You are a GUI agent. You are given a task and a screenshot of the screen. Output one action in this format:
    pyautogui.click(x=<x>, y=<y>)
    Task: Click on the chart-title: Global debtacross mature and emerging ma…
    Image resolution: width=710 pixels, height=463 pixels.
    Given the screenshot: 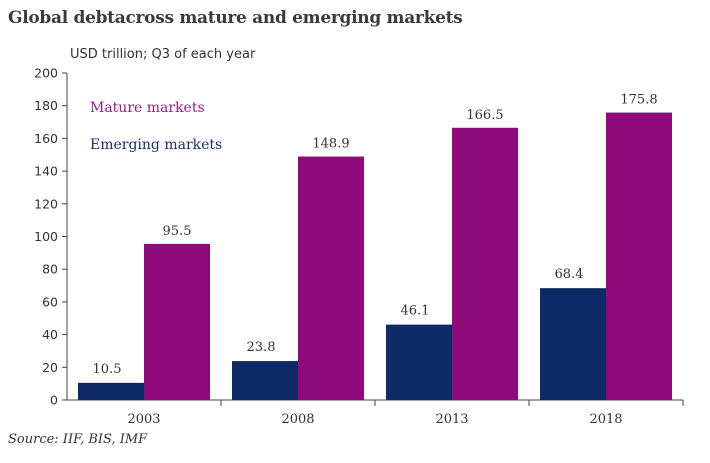 What is the action you would take?
    pyautogui.click(x=235, y=18)
    